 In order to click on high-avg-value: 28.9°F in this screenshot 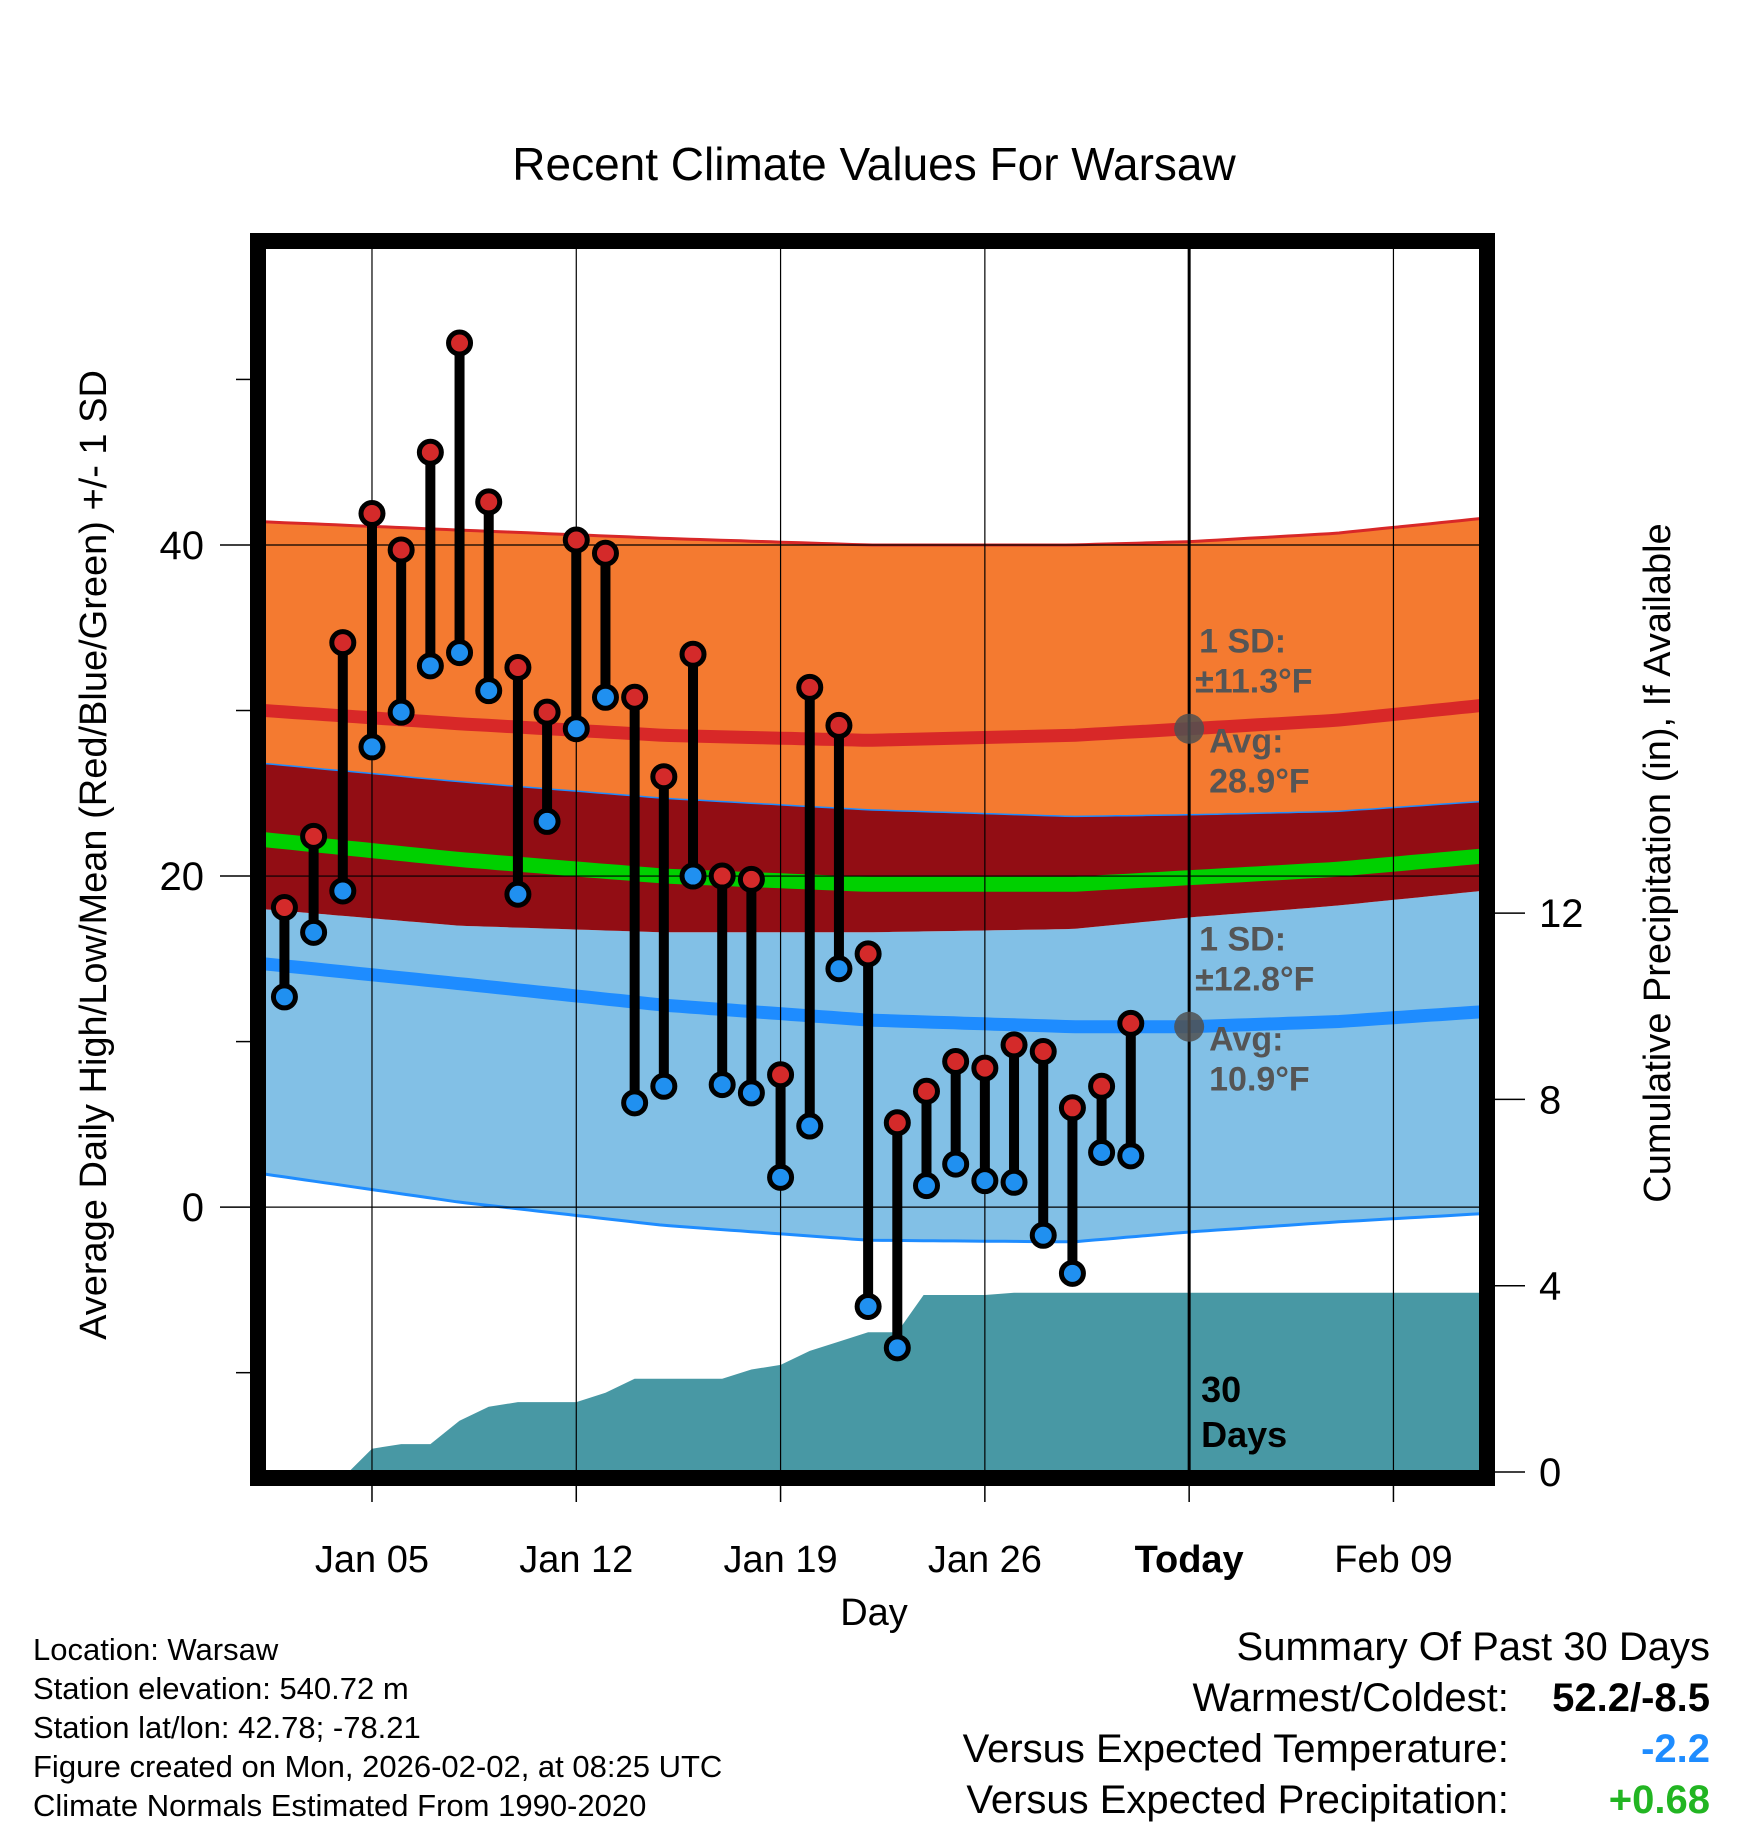, I will do `click(1259, 782)`.